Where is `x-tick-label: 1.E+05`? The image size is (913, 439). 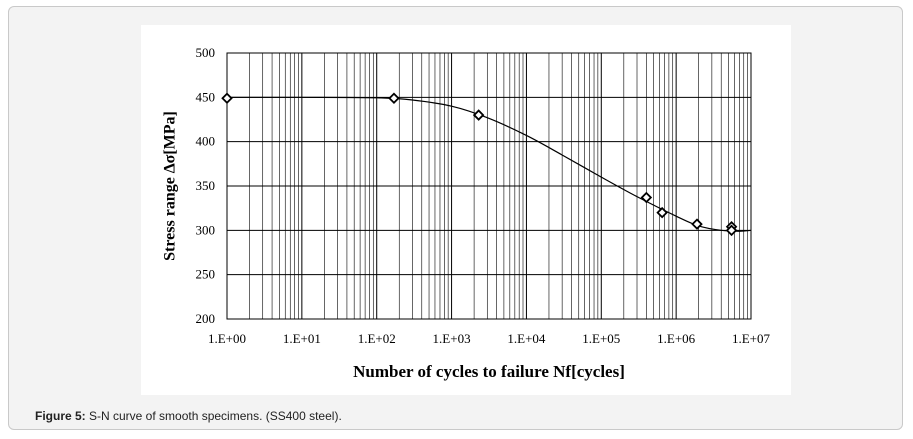
x-tick-label: 1.E+05 is located at coordinates (601, 338).